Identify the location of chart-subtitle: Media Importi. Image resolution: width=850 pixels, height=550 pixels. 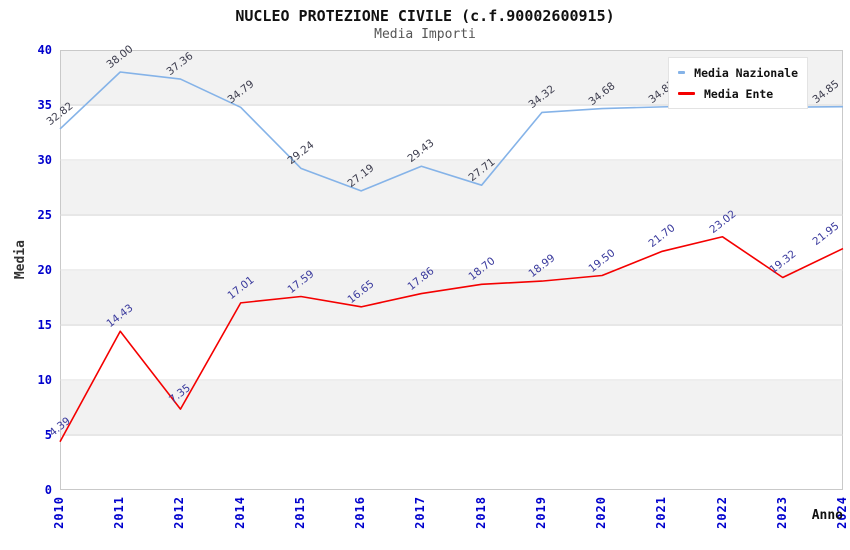
(425, 34).